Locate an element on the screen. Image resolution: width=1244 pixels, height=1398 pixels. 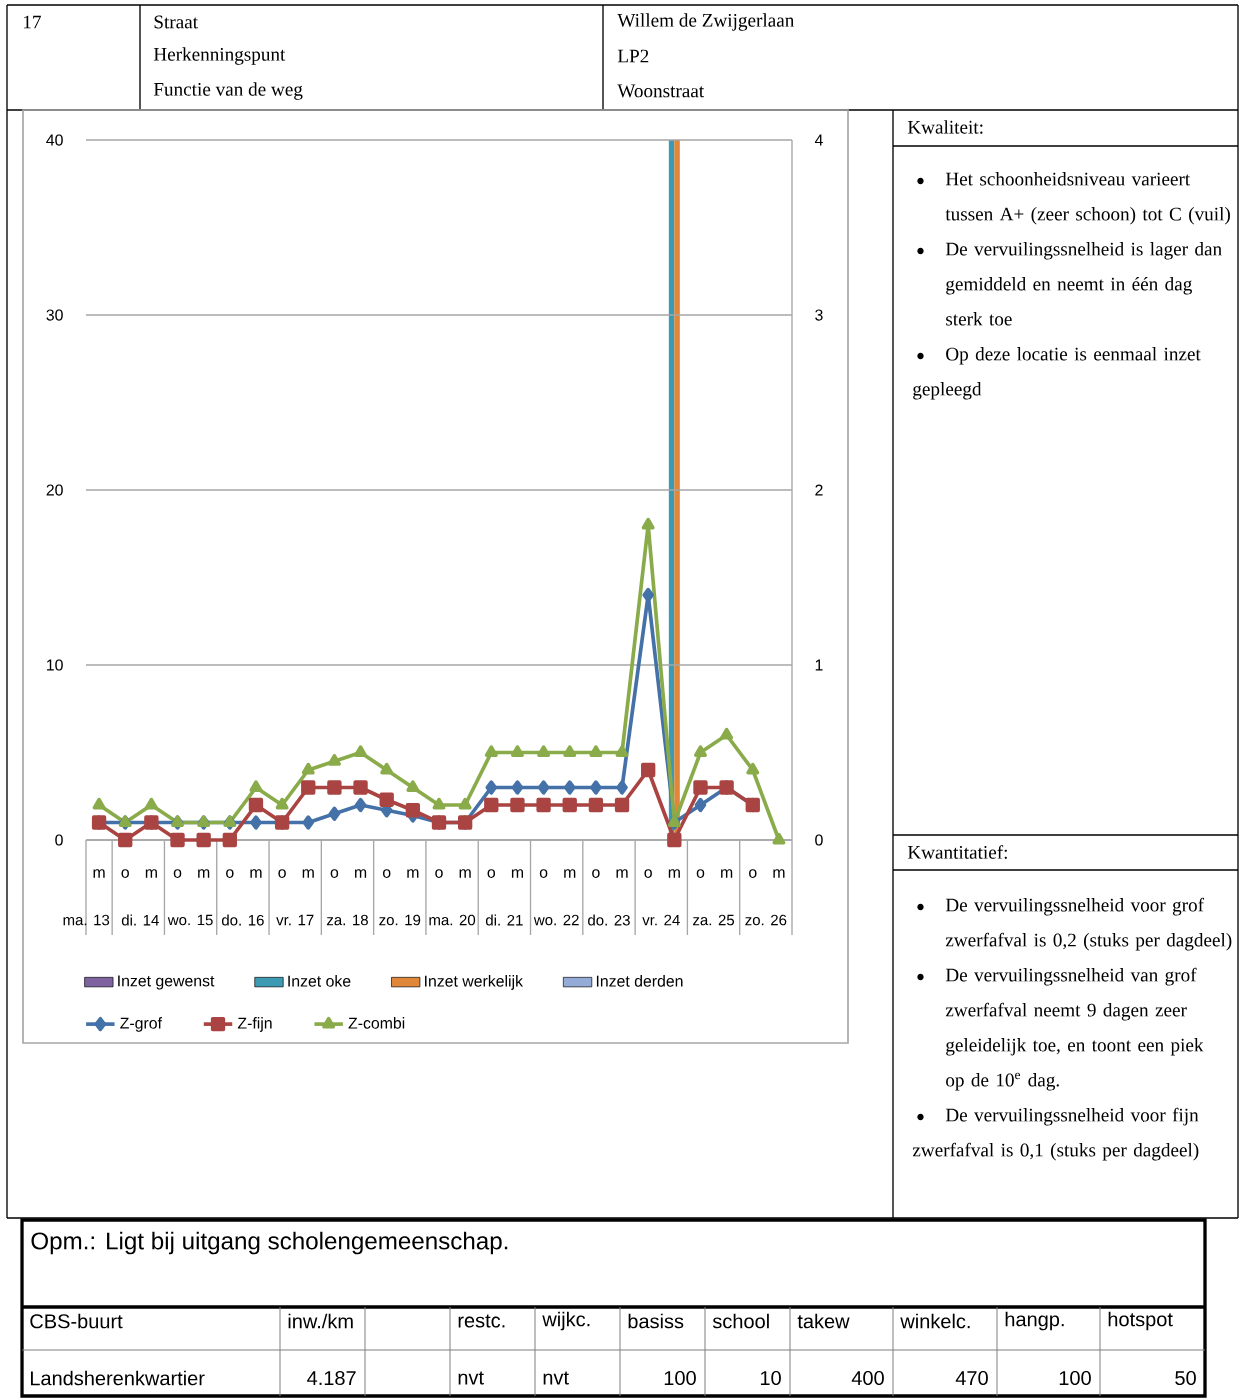
legend-label: Inzet werkelijk is located at coordinates (474, 982).